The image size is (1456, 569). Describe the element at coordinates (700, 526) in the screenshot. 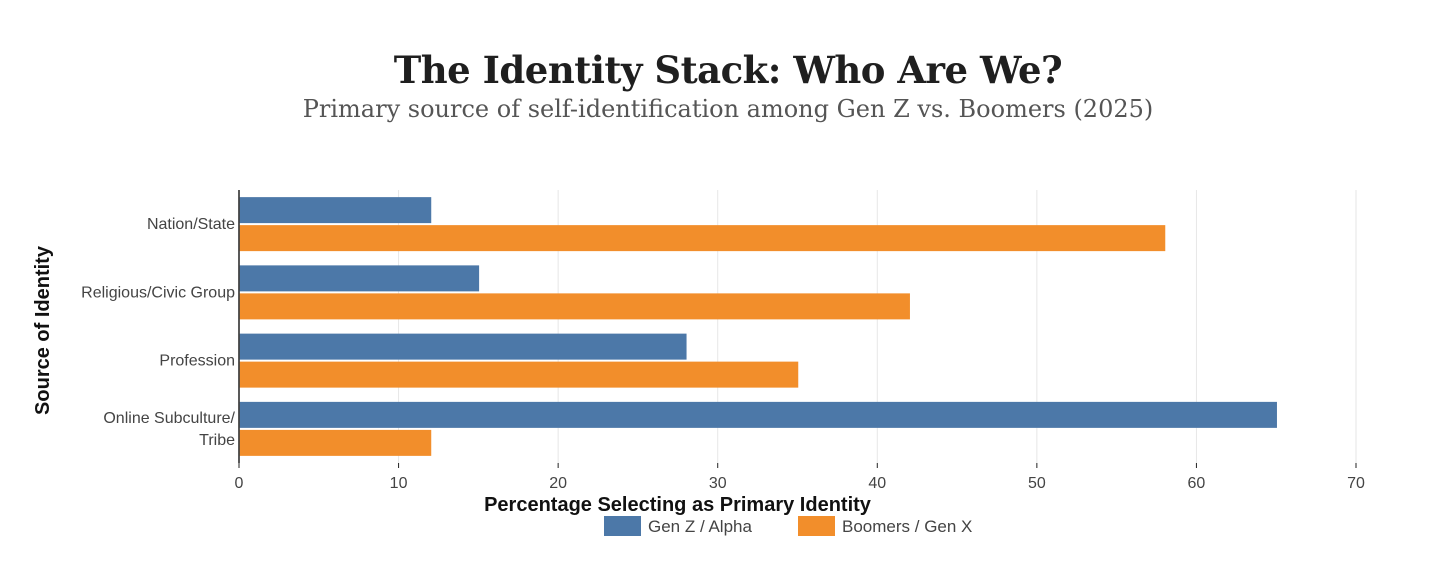

I see `legend-label: Gen Z / Alpha` at that location.